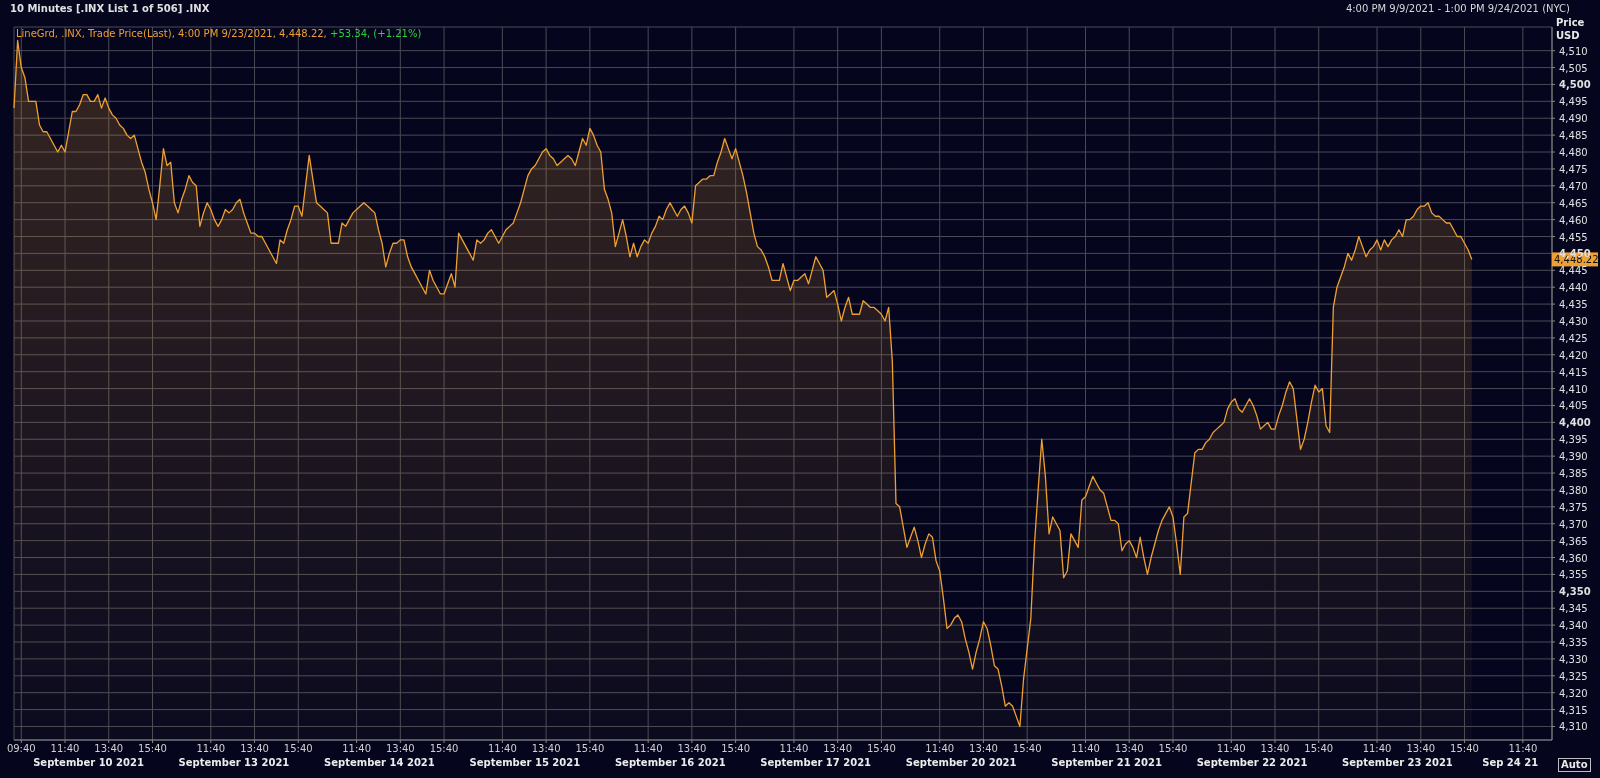  What do you see at coordinates (1573, 271) in the screenshot?
I see `y-tick-label: 4,445` at bounding box center [1573, 271].